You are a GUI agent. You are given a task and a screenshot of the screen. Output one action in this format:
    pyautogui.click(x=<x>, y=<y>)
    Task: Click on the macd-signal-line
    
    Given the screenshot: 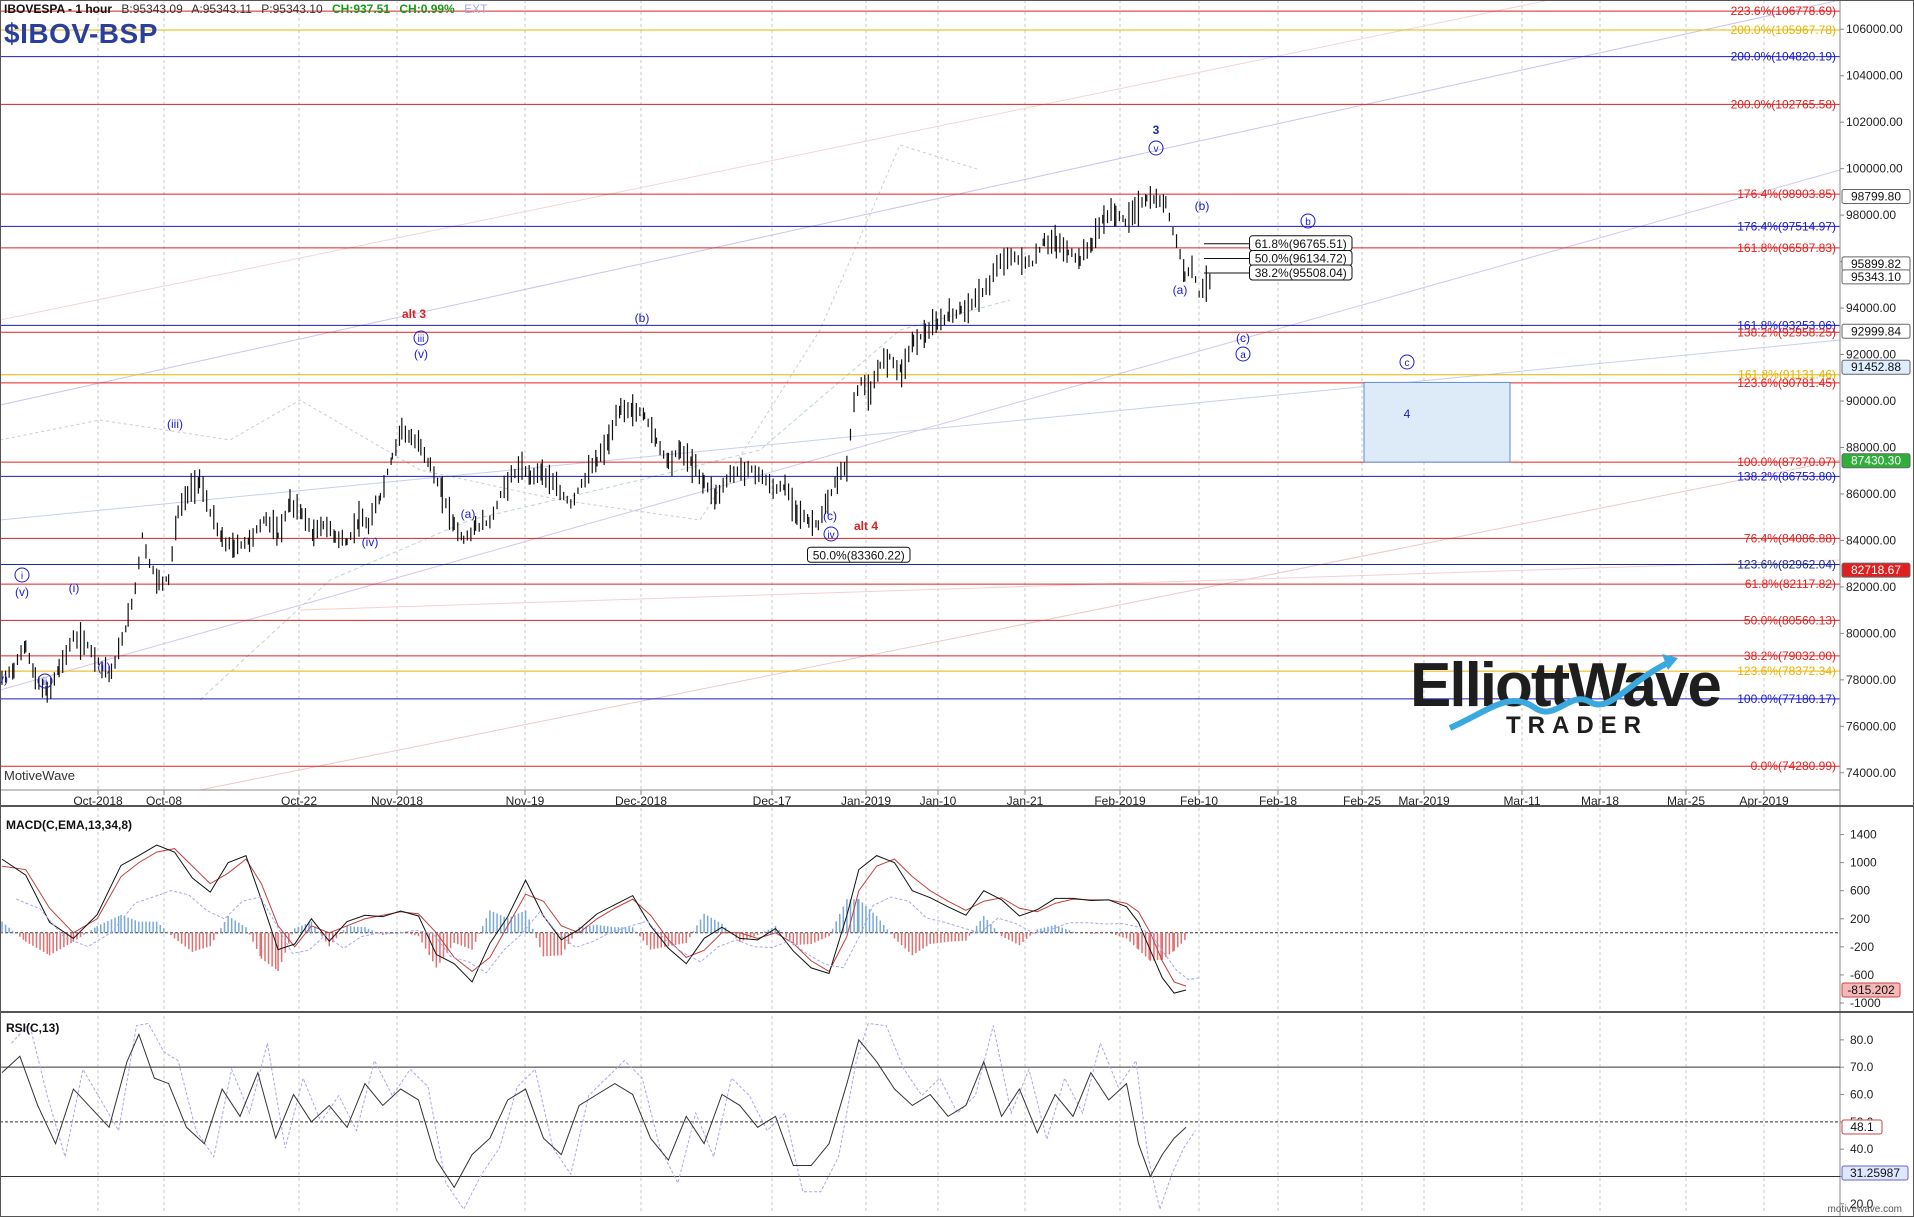 What is the action you would take?
    pyautogui.click(x=594, y=917)
    